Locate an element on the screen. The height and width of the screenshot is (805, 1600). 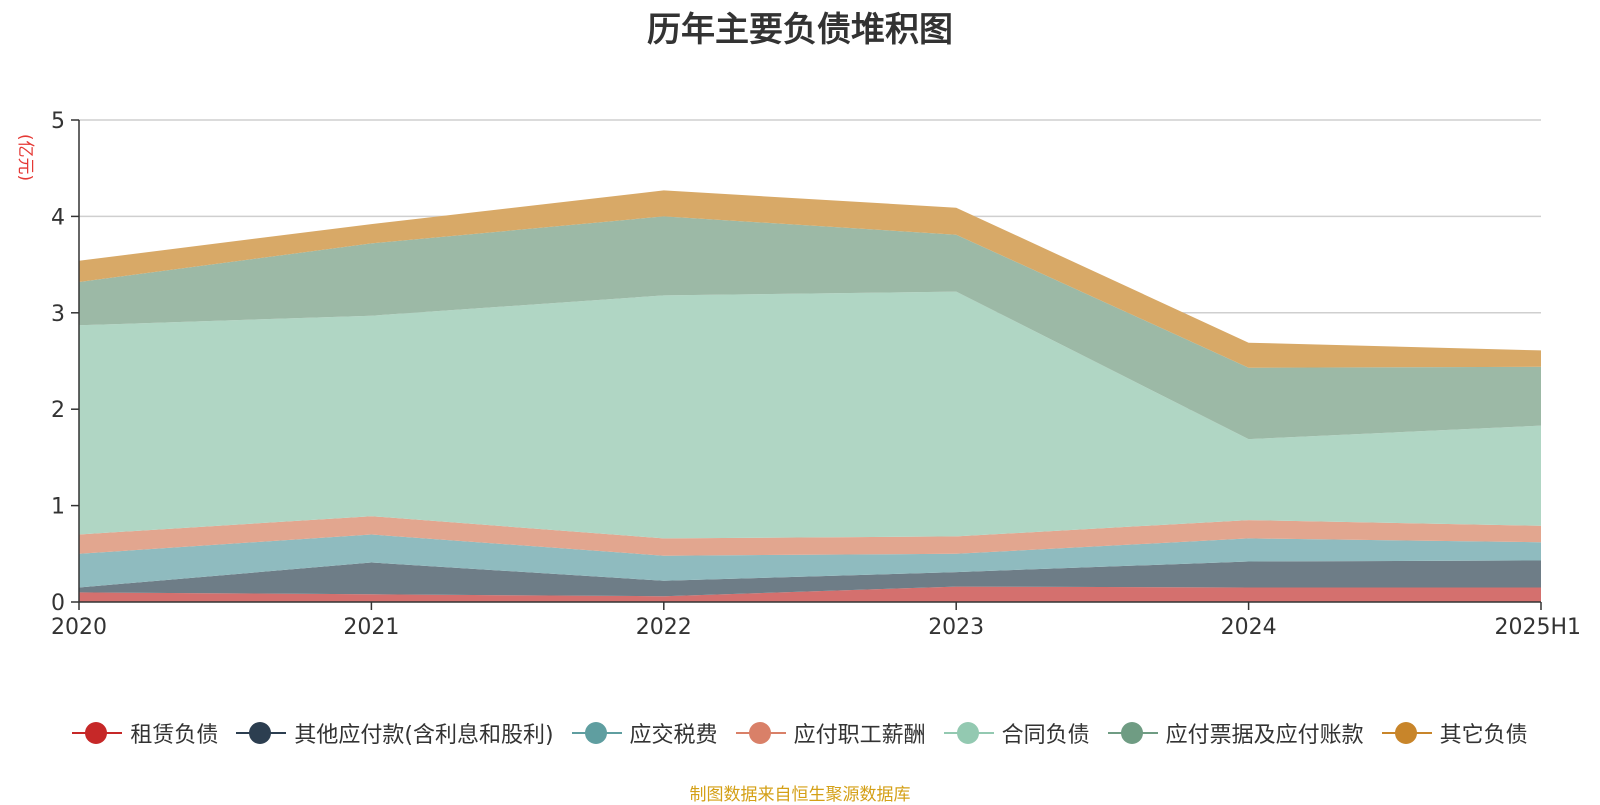
x-tick-label: 2023 is located at coordinates (956, 627).